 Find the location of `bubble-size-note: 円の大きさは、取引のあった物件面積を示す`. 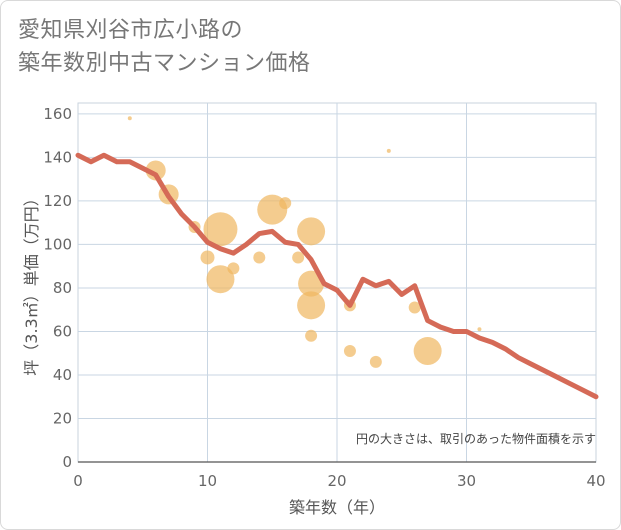

bubble-size-note: 円の大きさは、取引のあった物件面積を示す is located at coordinates (476, 438).